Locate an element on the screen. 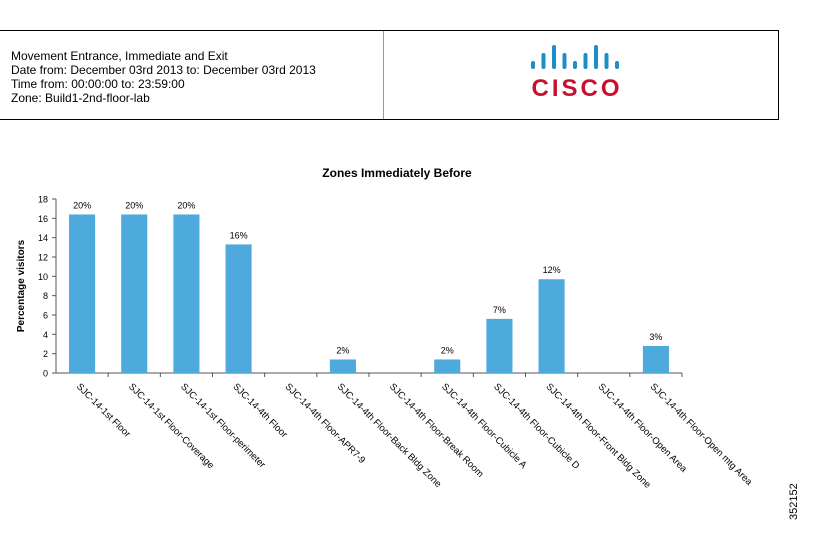 The width and height of the screenshot is (817, 542). x-tick-label: SJC-14-1st Floor is located at coordinates (103, 410).